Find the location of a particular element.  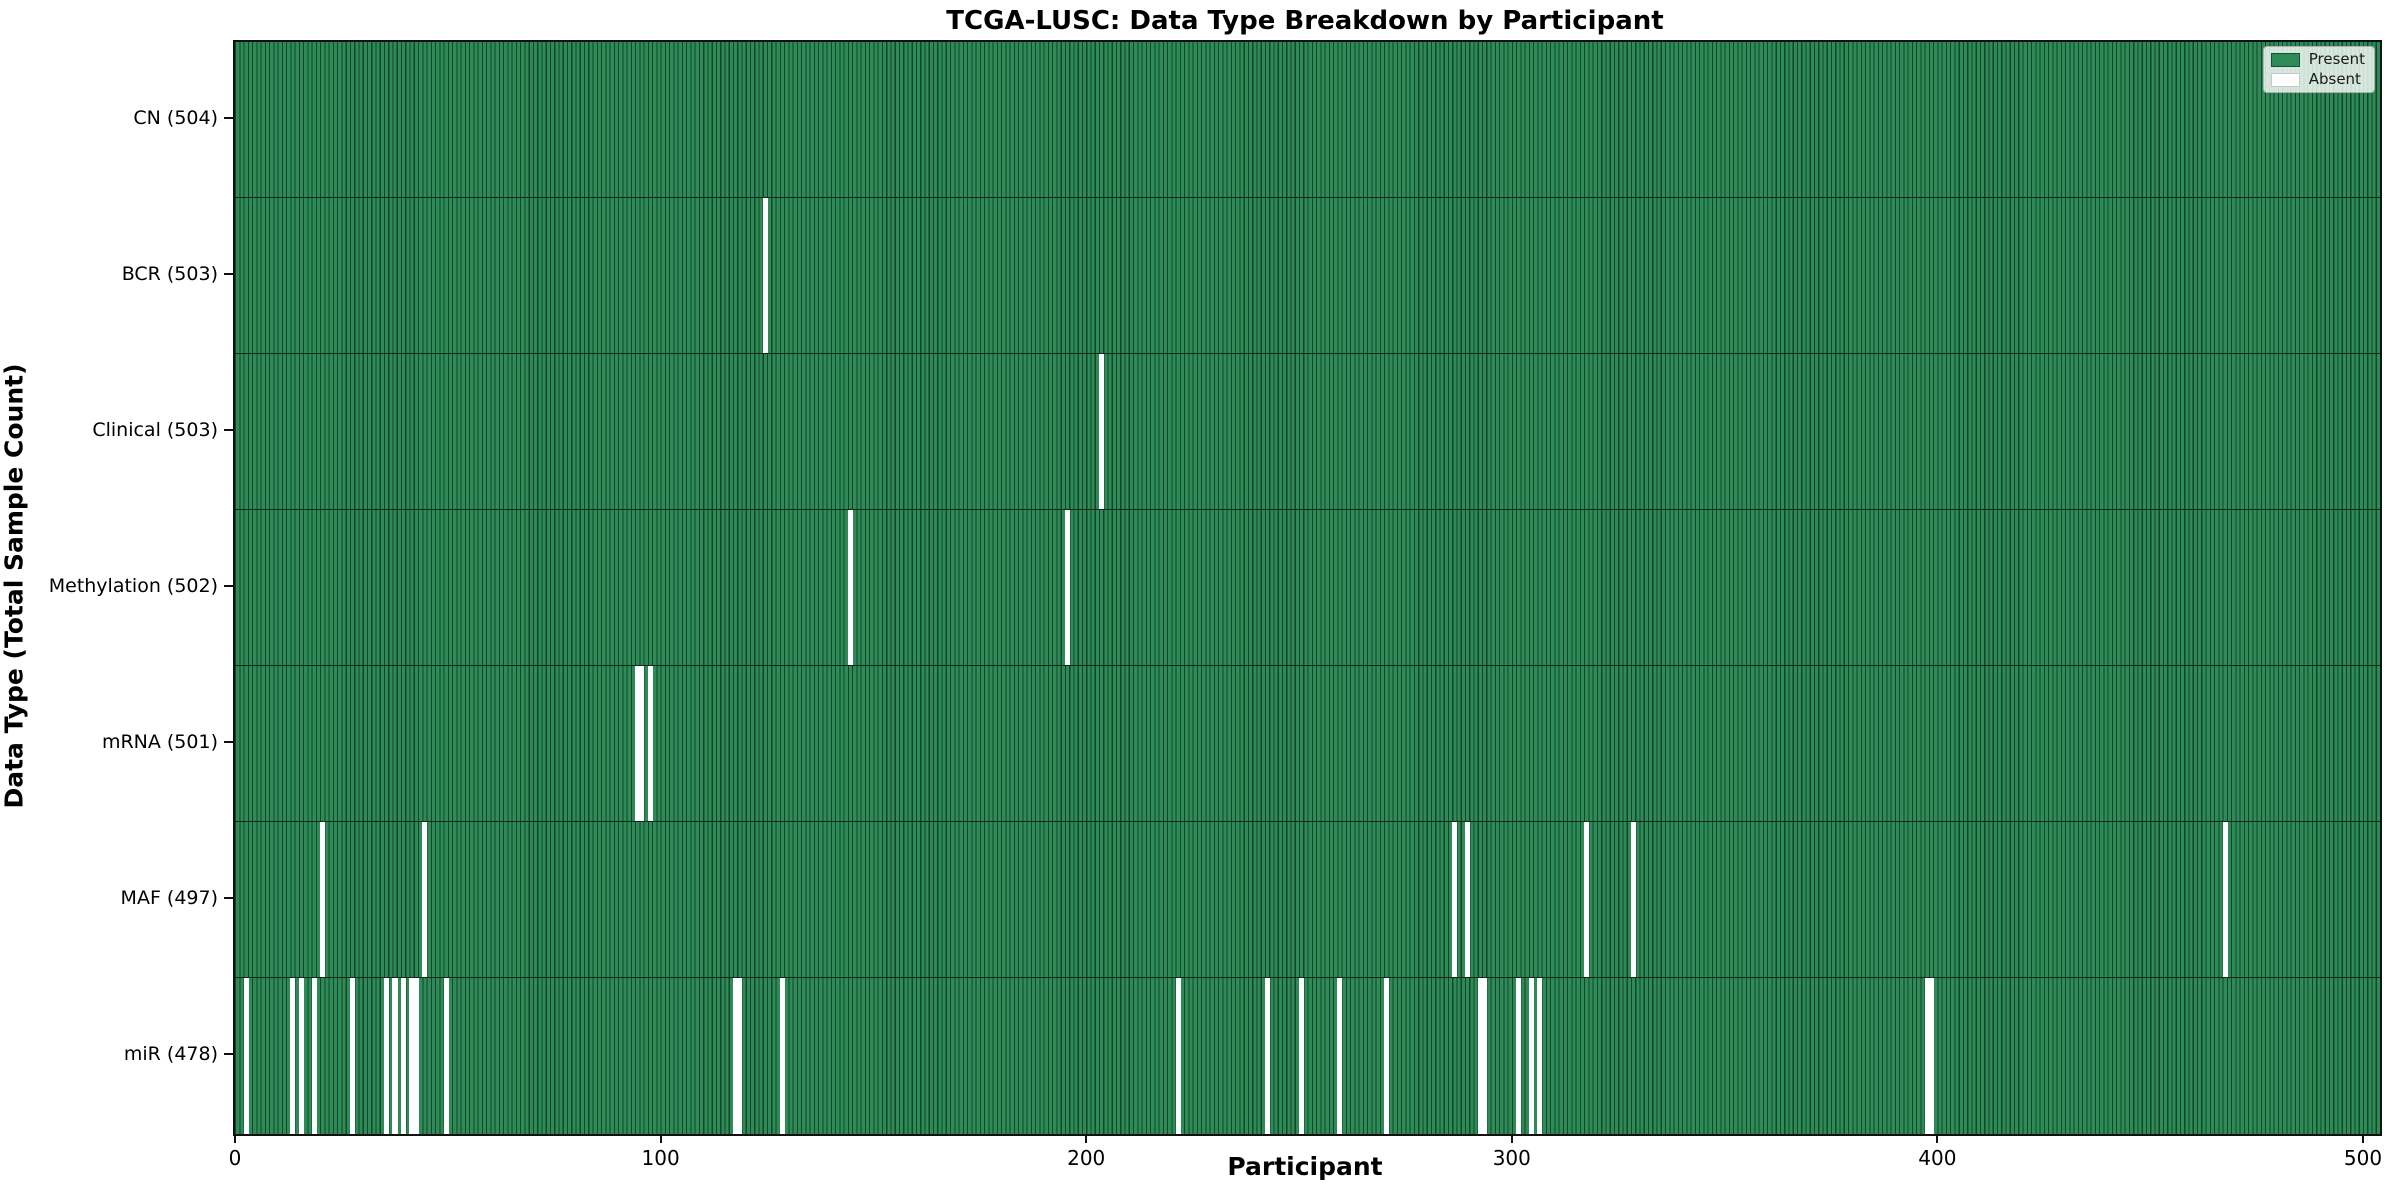

legend-absent-label: Absent is located at coordinates (2334, 79).